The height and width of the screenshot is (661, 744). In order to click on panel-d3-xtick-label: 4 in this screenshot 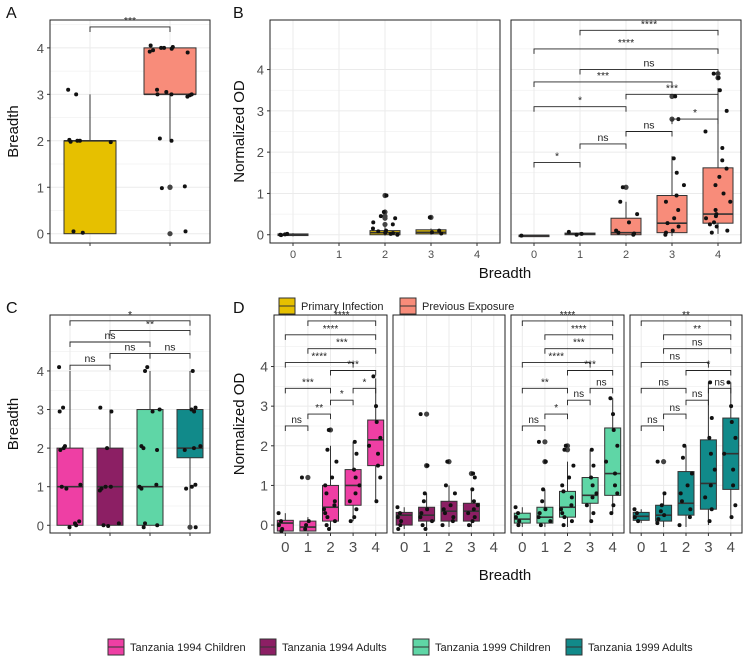, I will do `click(613, 547)`.